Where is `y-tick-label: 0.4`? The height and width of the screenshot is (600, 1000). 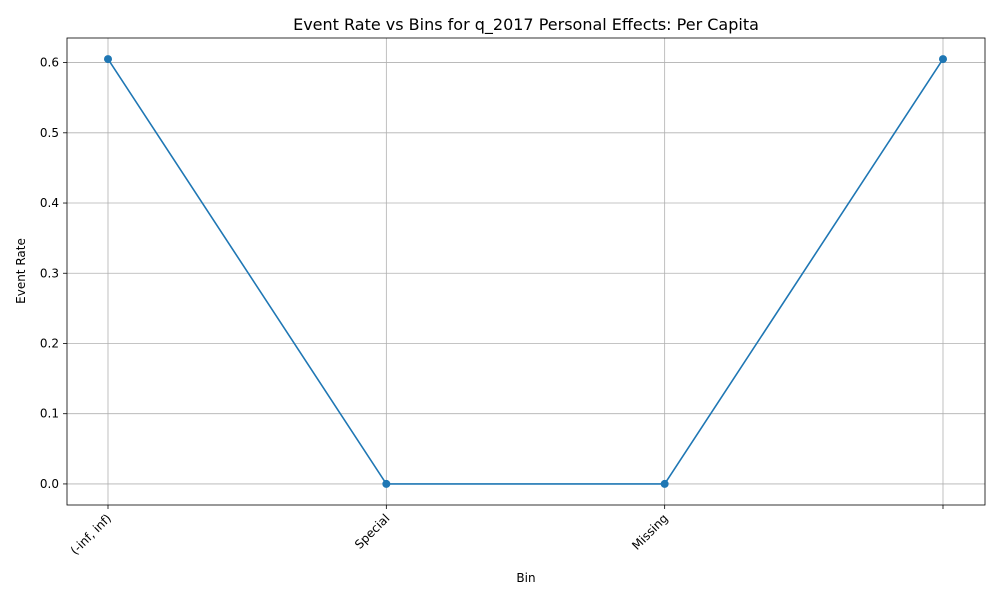 y-tick-label: 0.4 is located at coordinates (49, 203).